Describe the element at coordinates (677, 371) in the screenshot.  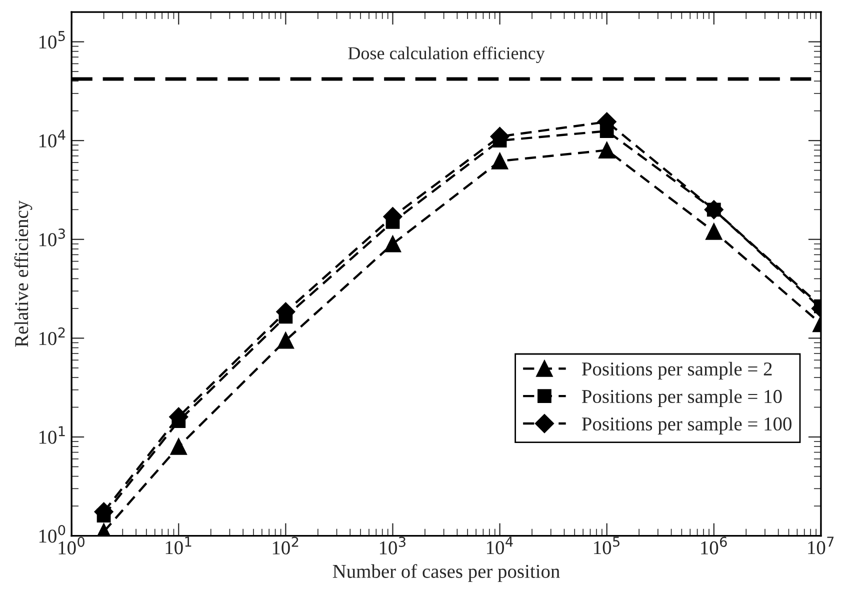
I see `legend-label: Positions per sample = 2` at that location.